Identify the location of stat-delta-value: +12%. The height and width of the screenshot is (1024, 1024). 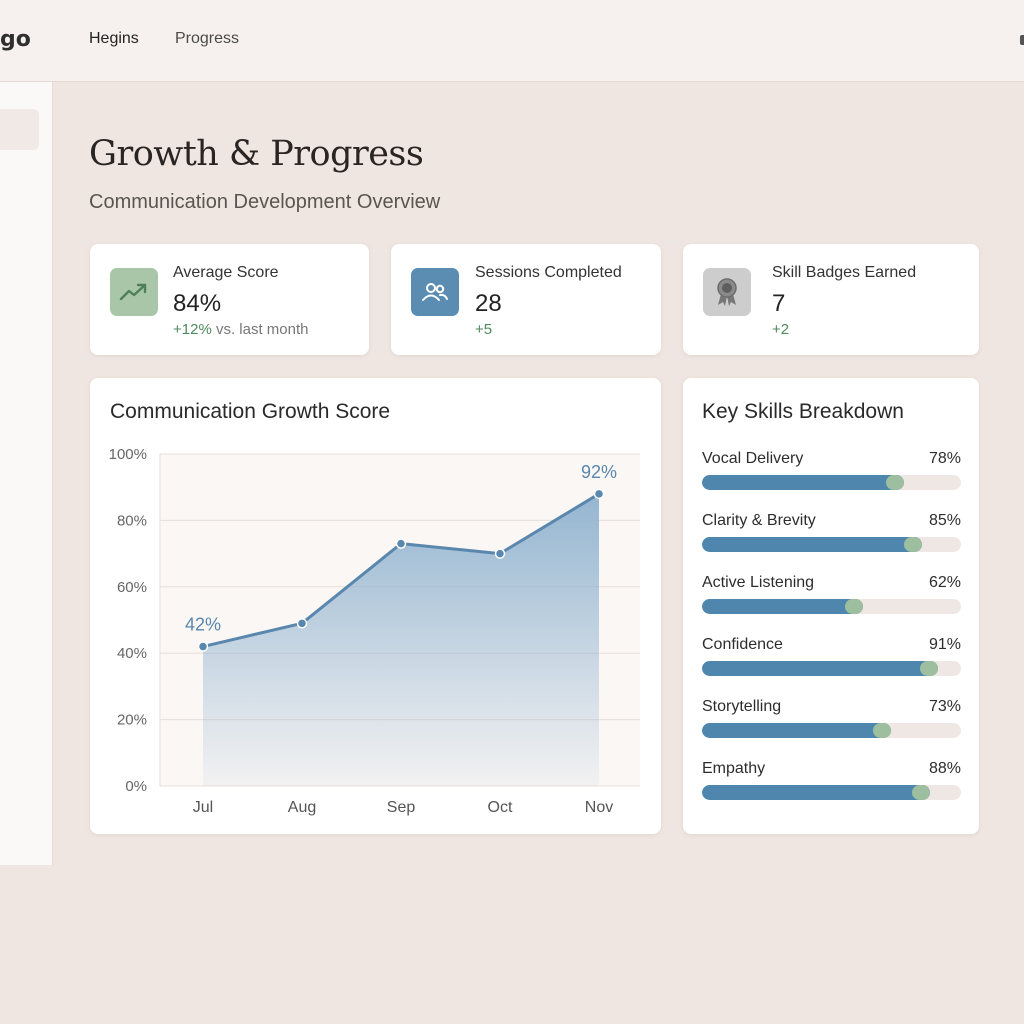
(192, 329).